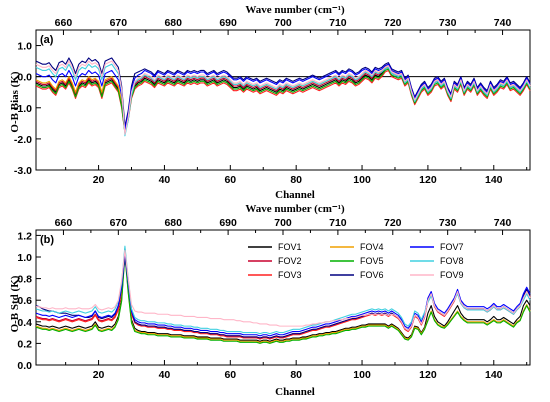  I want to click on panel-b-x-axis-title: Channel, so click(295, 392).